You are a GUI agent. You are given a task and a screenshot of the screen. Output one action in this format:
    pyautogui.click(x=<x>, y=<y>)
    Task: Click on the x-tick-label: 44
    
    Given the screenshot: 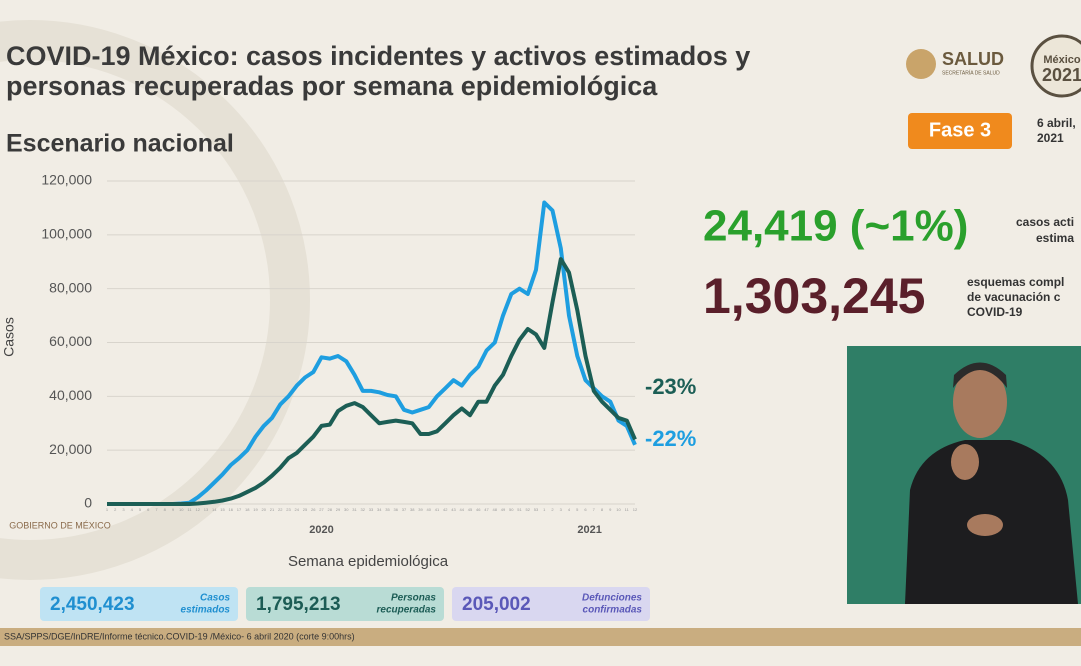 What is the action you would take?
    pyautogui.click(x=462, y=509)
    